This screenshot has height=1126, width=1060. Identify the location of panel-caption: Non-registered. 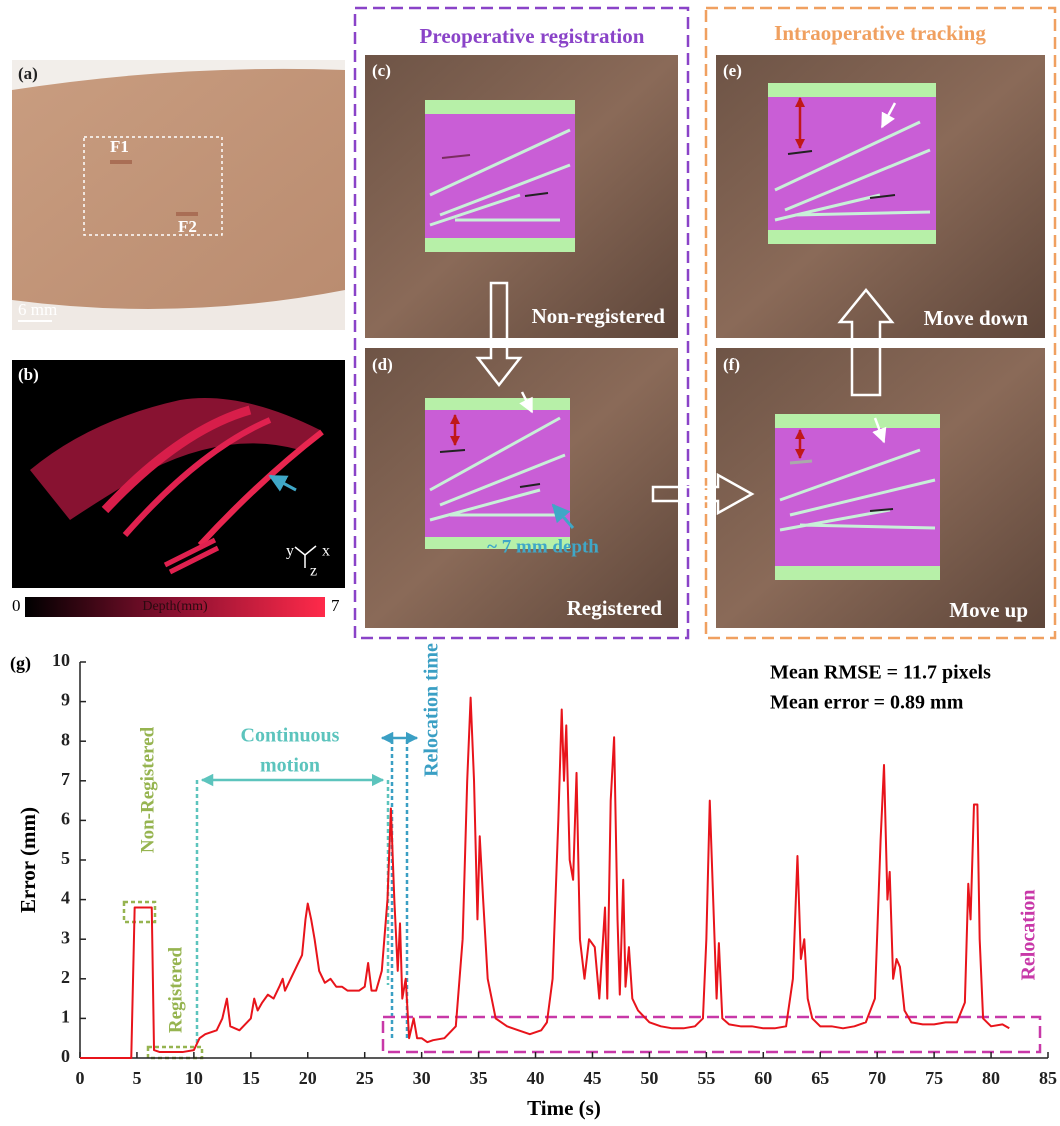
(599, 316).